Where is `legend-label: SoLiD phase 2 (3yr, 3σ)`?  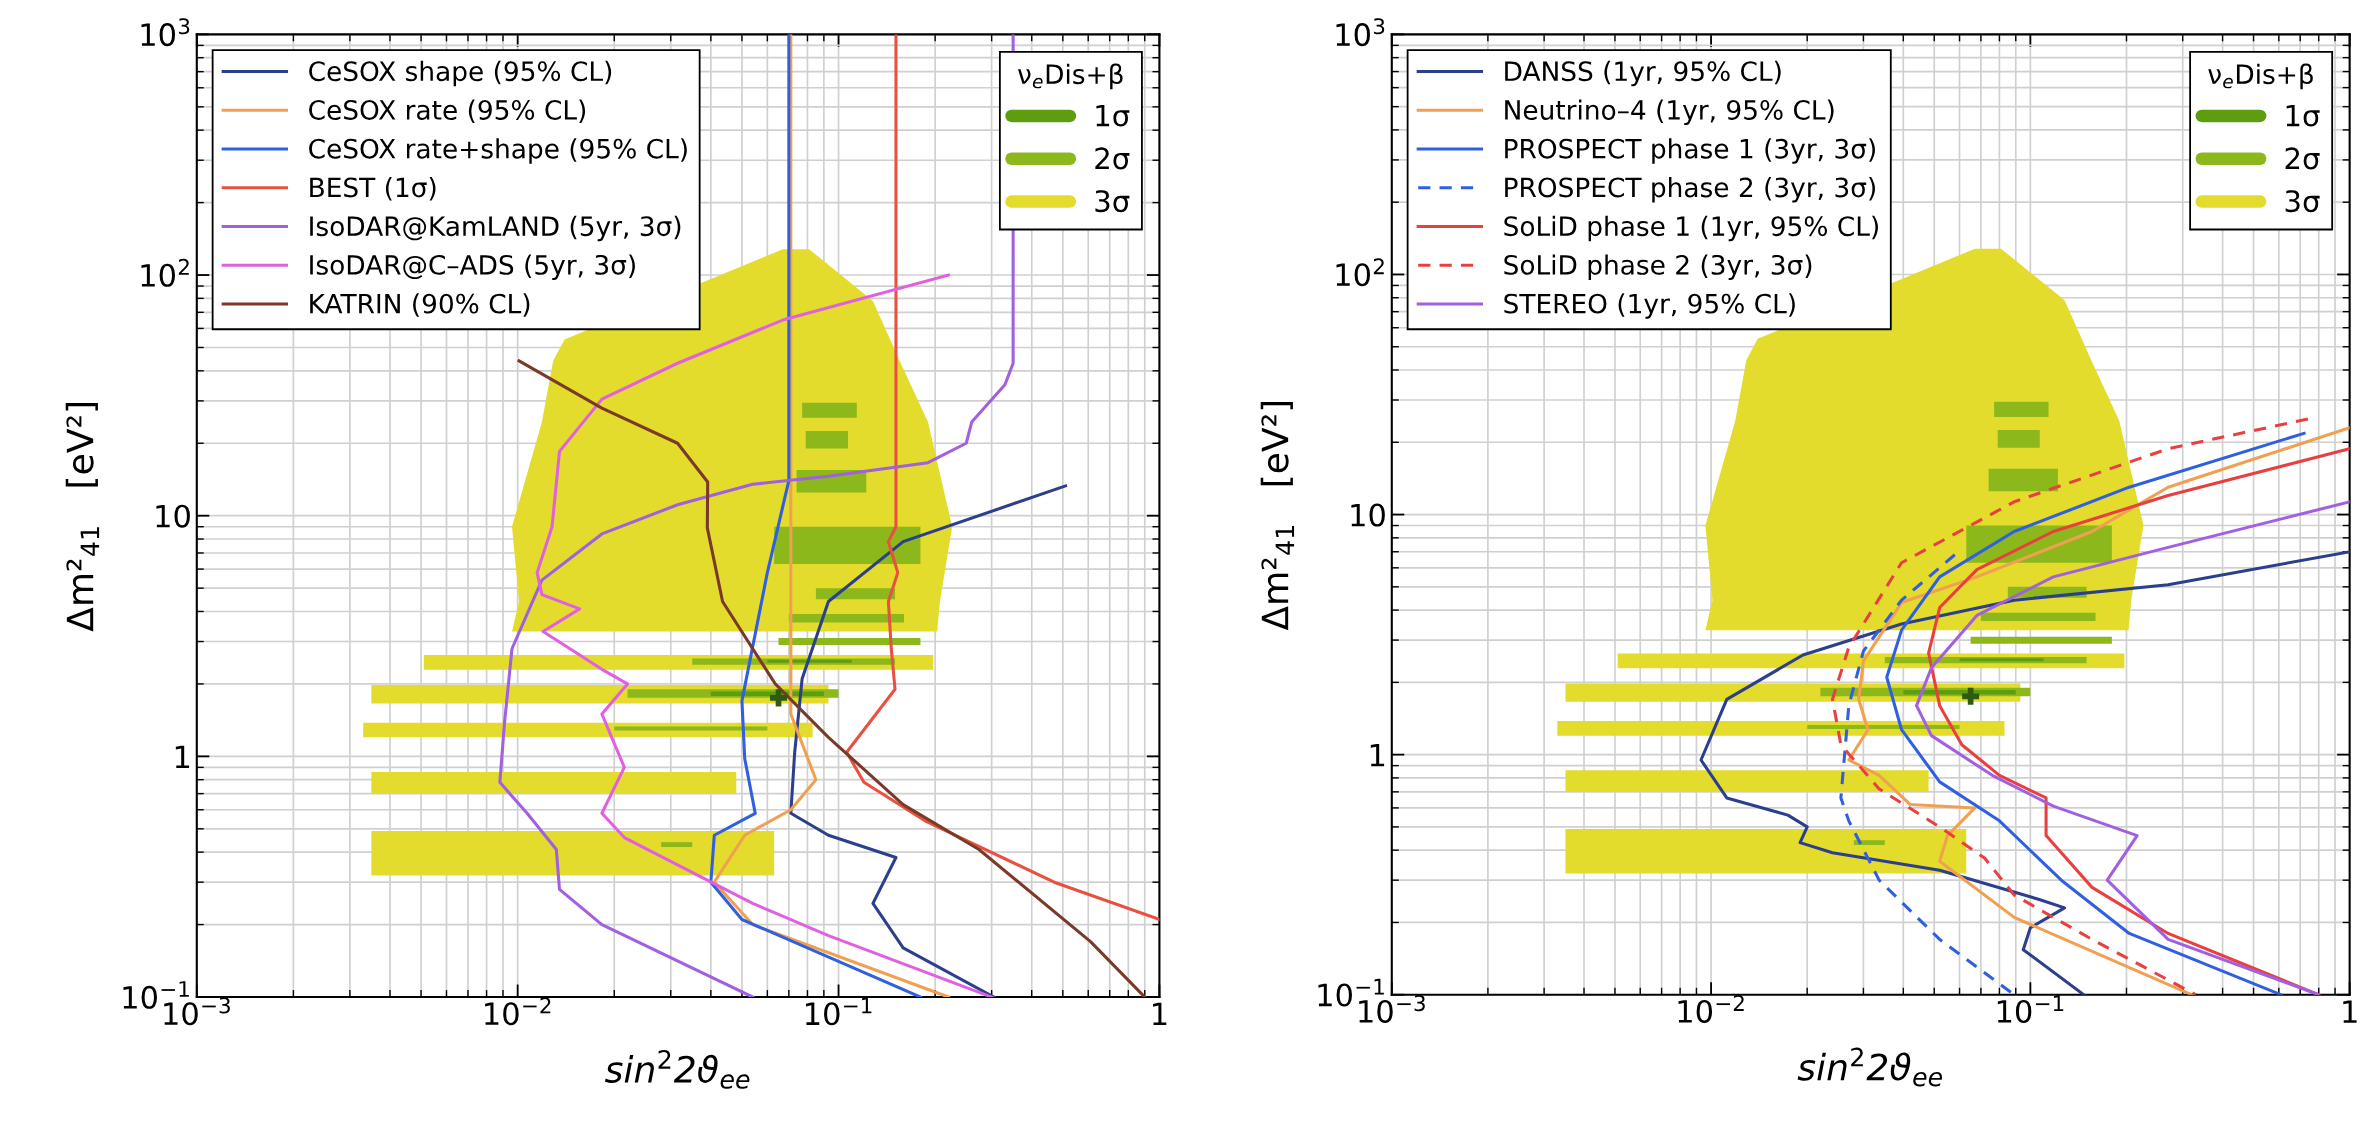 legend-label: SoLiD phase 2 (3yr, 3σ) is located at coordinates (1658, 267).